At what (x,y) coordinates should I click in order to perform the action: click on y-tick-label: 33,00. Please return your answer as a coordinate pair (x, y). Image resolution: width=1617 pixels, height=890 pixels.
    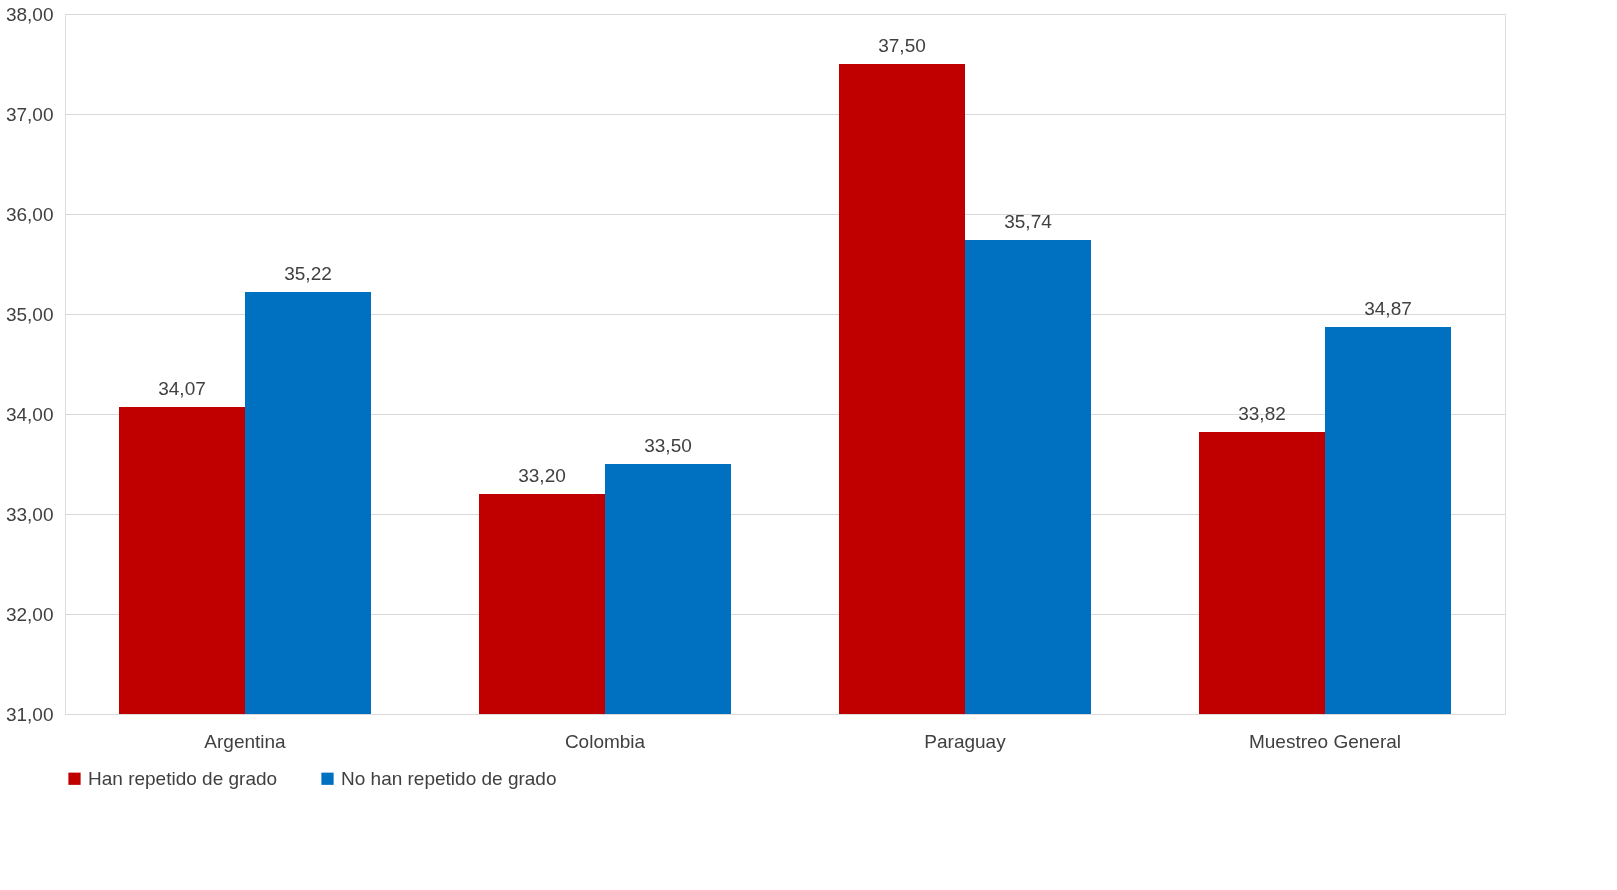
    Looking at the image, I should click on (29, 514).